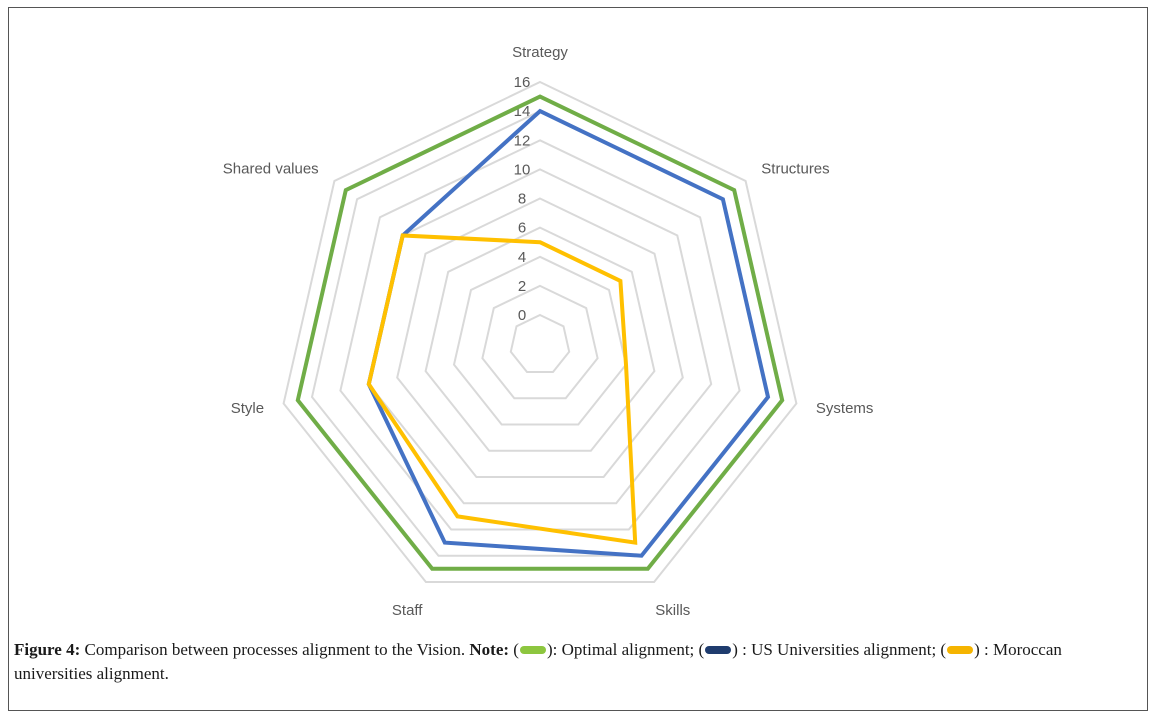 Image resolution: width=1158 pixels, height=719 pixels. I want to click on tick-label-16: 16, so click(522, 82).